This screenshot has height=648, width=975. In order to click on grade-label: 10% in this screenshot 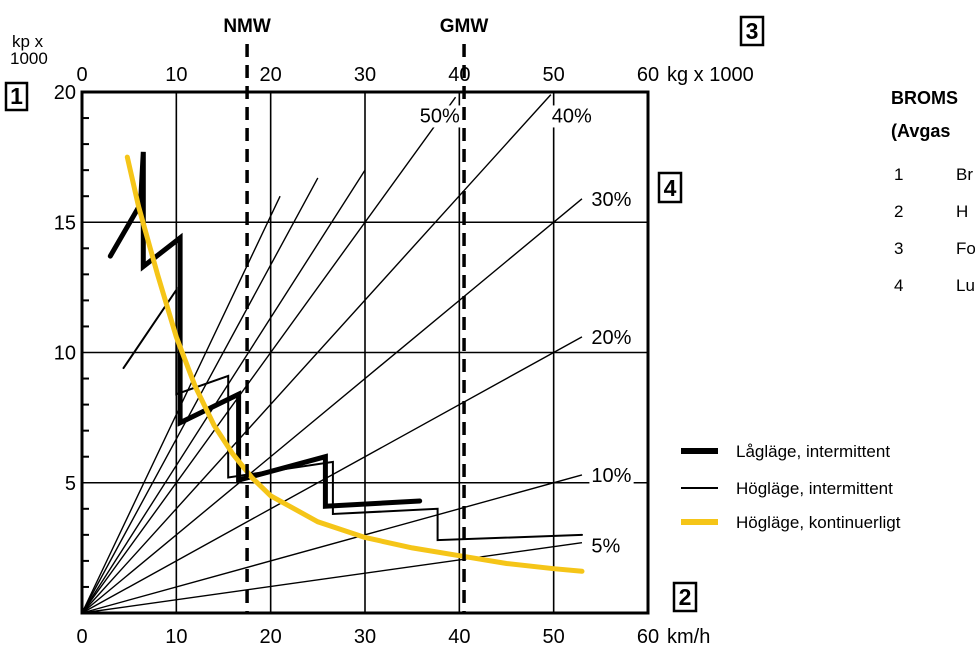, I will do `click(611, 476)`.